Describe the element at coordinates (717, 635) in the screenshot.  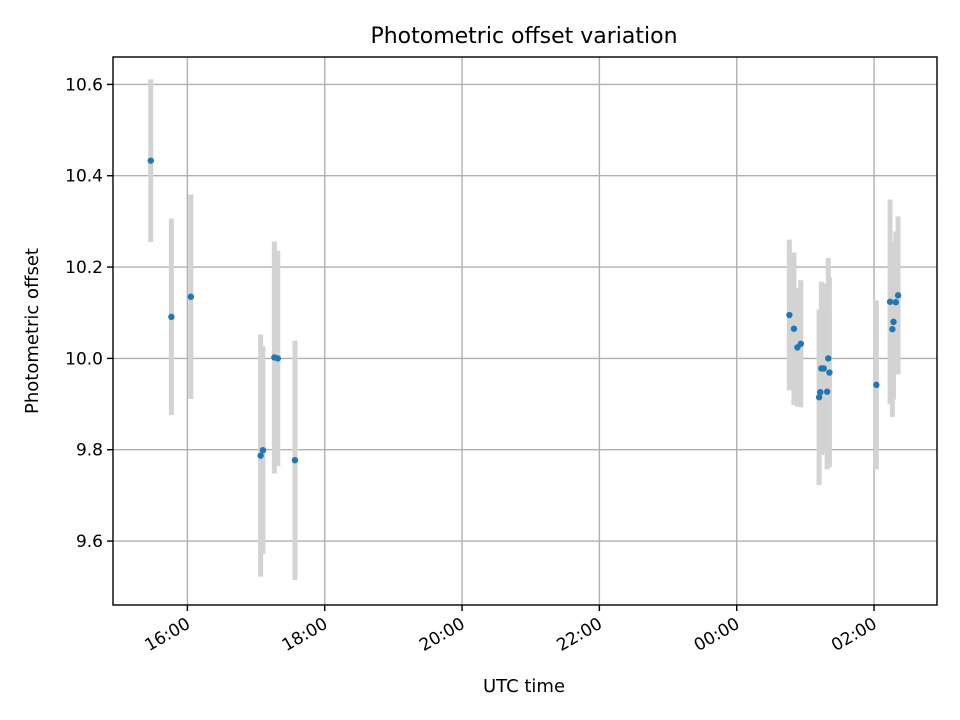
I see `x-tick-label: 00:00` at that location.